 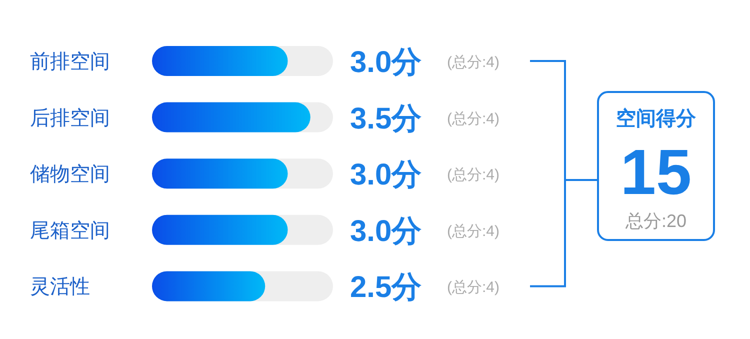 What do you see at coordinates (386, 287) in the screenshot?
I see `data-label: 2.5分` at bounding box center [386, 287].